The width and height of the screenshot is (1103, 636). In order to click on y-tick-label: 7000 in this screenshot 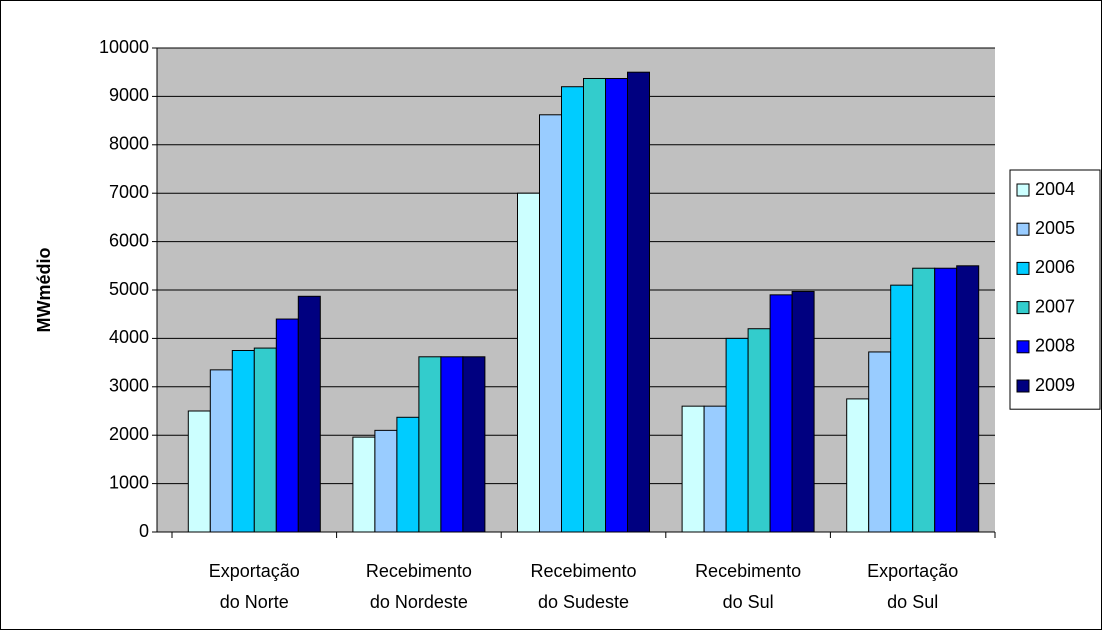, I will do `click(129, 192)`.